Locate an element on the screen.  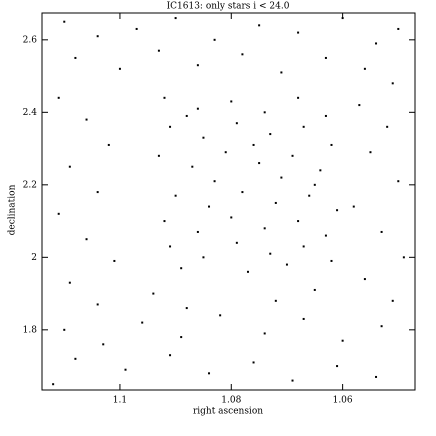
y-axis-label: declination is located at coordinates (13, 209).